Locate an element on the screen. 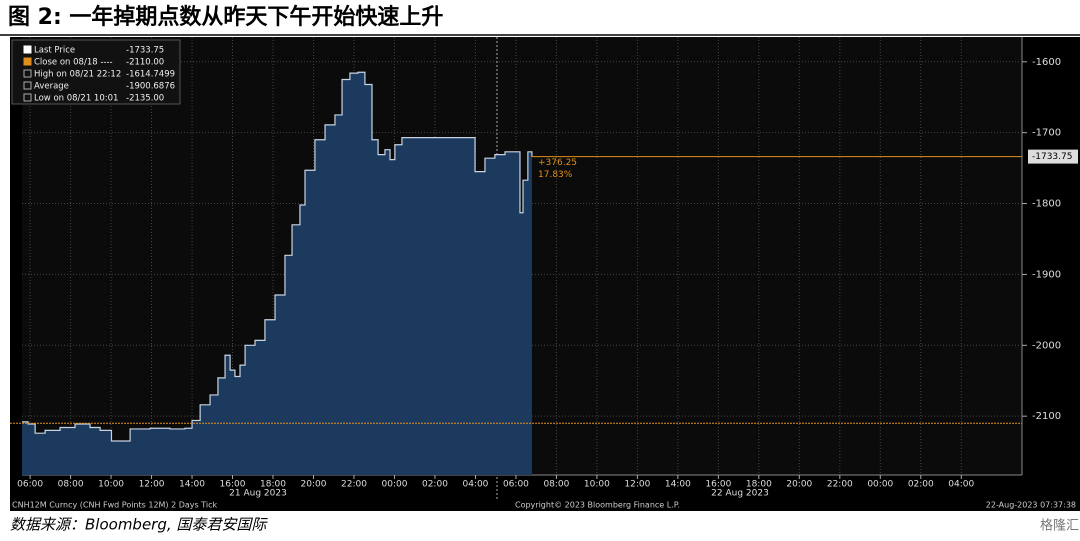 The width and height of the screenshot is (1080, 541). footer: Copyright© 2023 Bloomberg Finance L.P. is located at coordinates (597, 505).